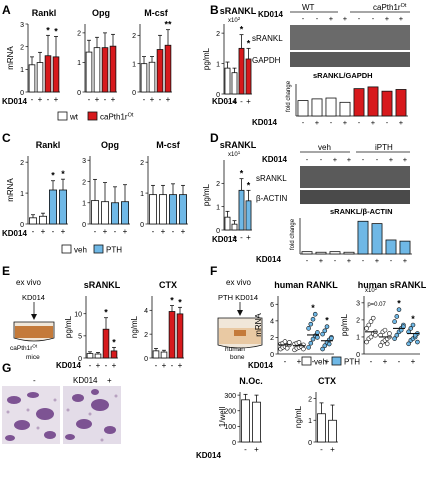  What do you see at coordinates (134, 93) in the screenshot?
I see `a2-y-tick-label: 0` at bounding box center [134, 93].